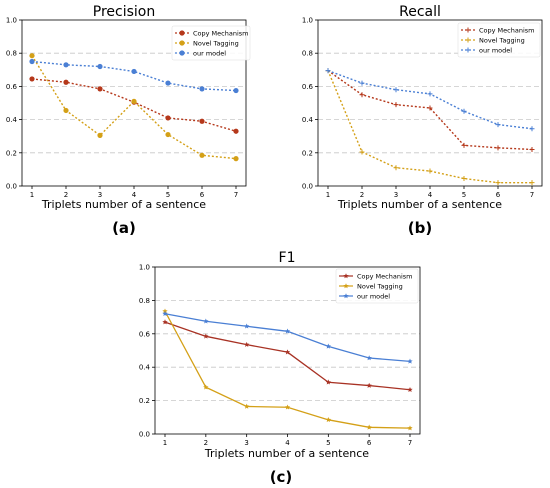 This screenshot has height=488, width=550. I want to click on f1-legend-marker-novel-tagging, so click(346, 286).